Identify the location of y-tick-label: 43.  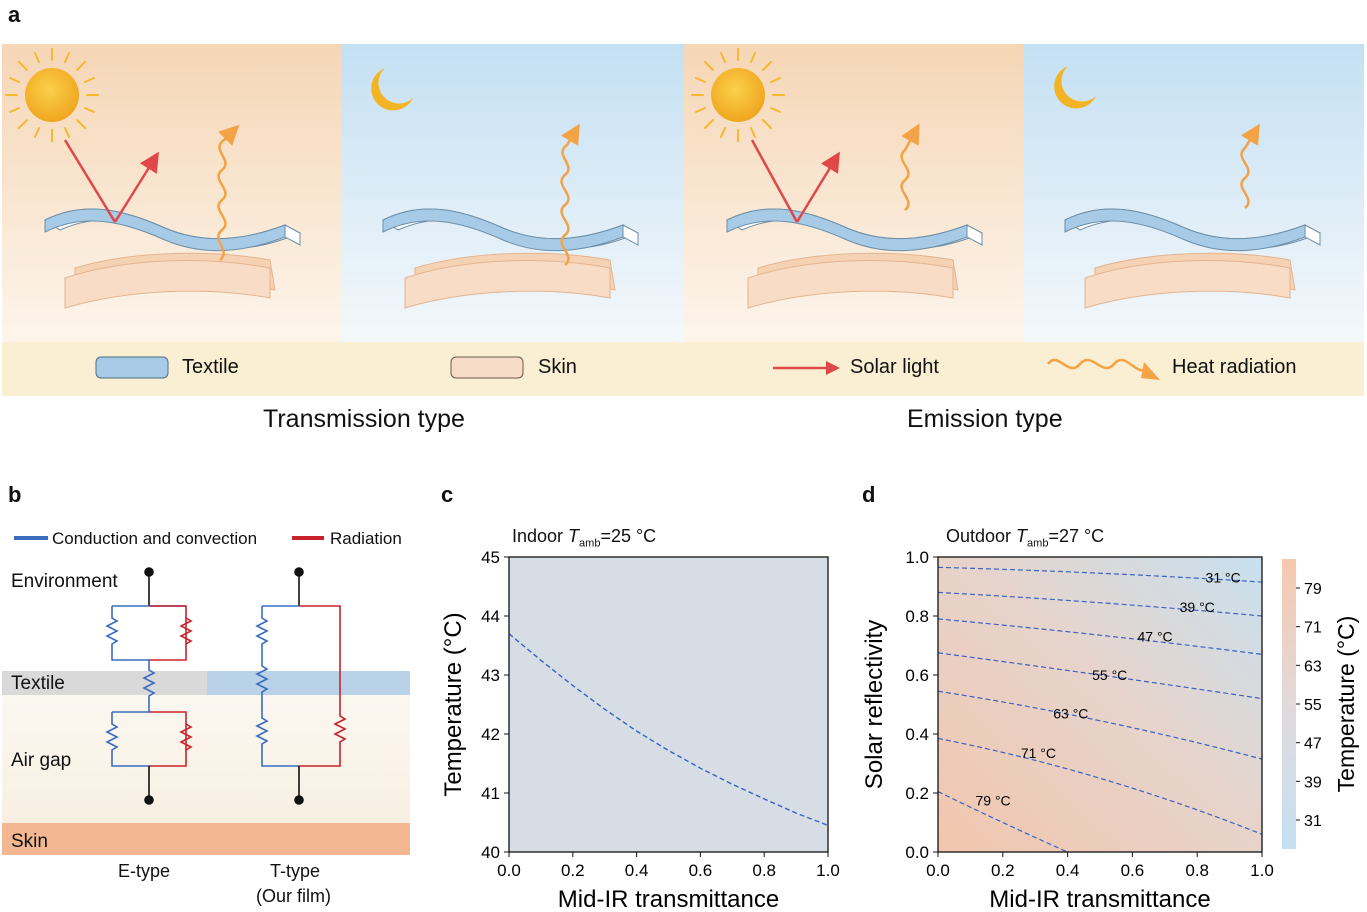
(490, 675).